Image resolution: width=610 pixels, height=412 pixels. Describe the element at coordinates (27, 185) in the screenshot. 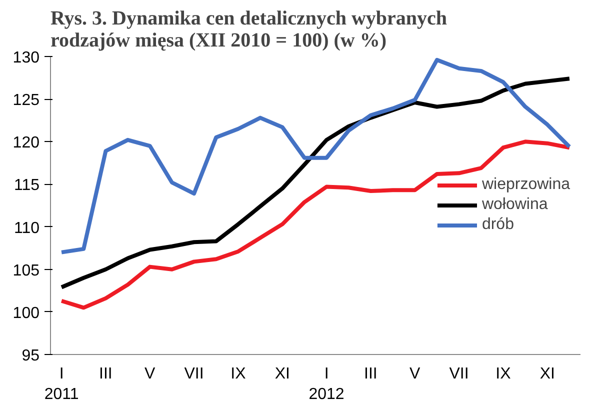

I see `y-tick-label: 115` at that location.